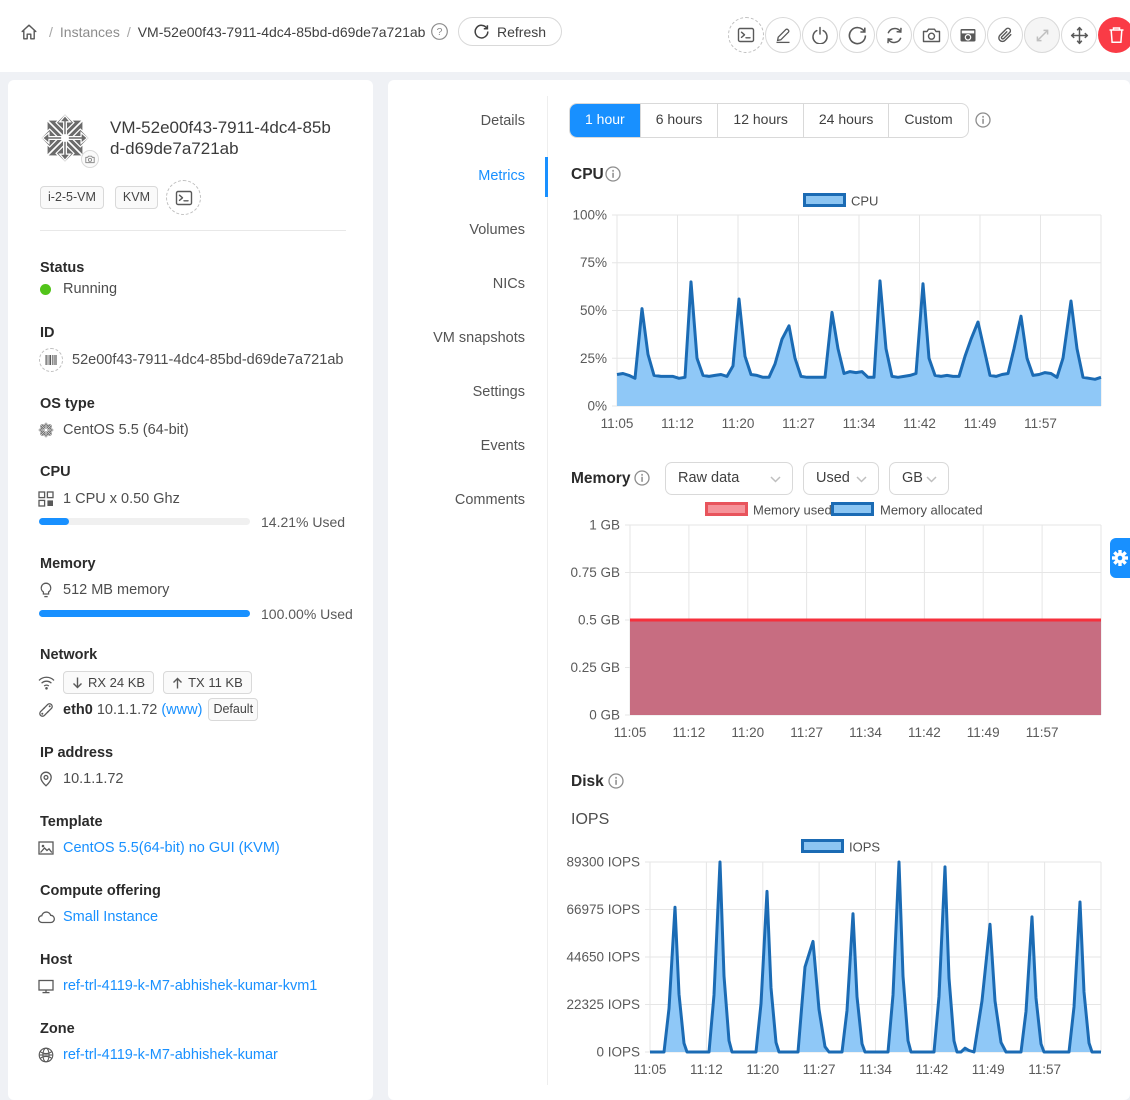 This screenshot has height=1100, width=1130. I want to click on svg-text: 100%, so click(589, 215).